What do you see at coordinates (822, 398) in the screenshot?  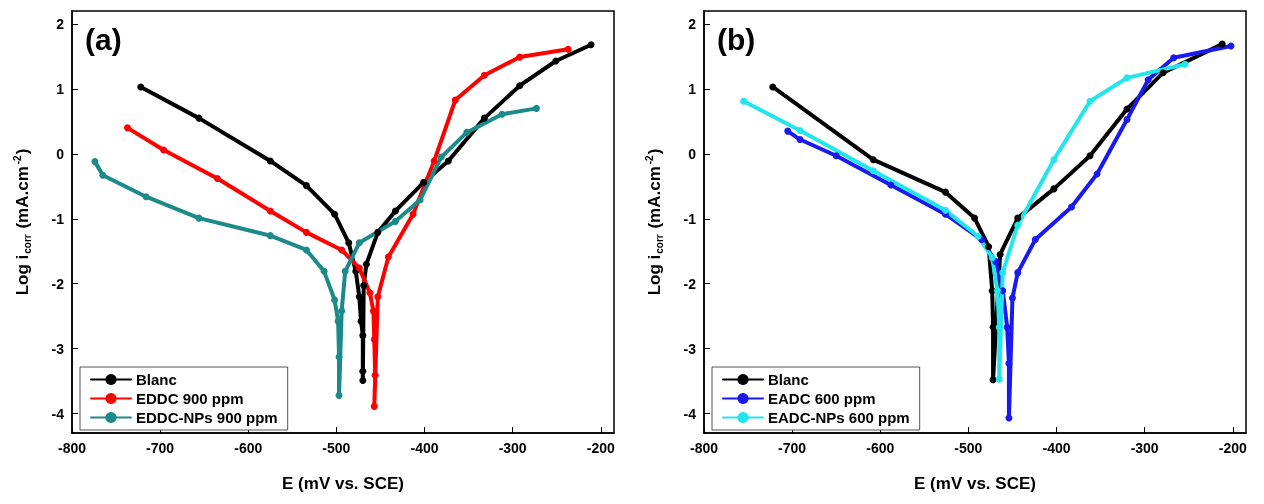 I see `legend-label: EADC 600 ppm` at bounding box center [822, 398].